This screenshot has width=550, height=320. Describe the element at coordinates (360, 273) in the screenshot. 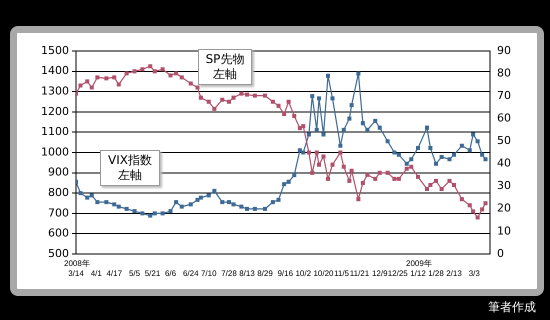

I see `x-tick-label: 11/21` at that location.